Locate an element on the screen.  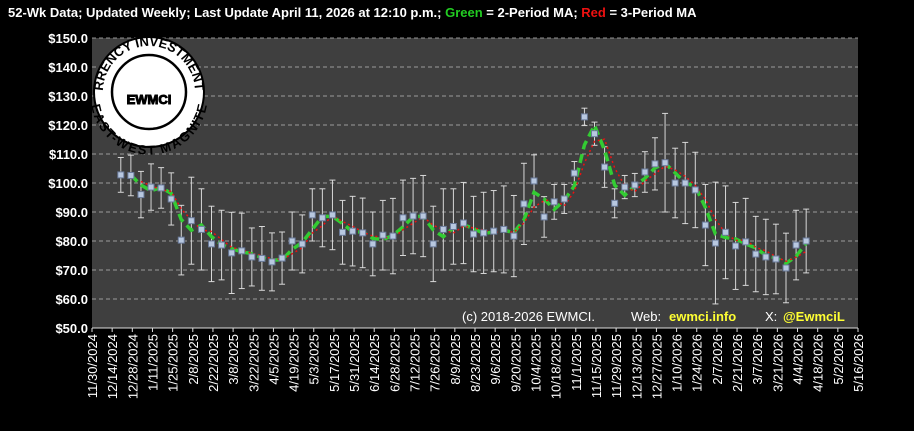
x-tick-label: 12/27/2025 is located at coordinates (656, 366).